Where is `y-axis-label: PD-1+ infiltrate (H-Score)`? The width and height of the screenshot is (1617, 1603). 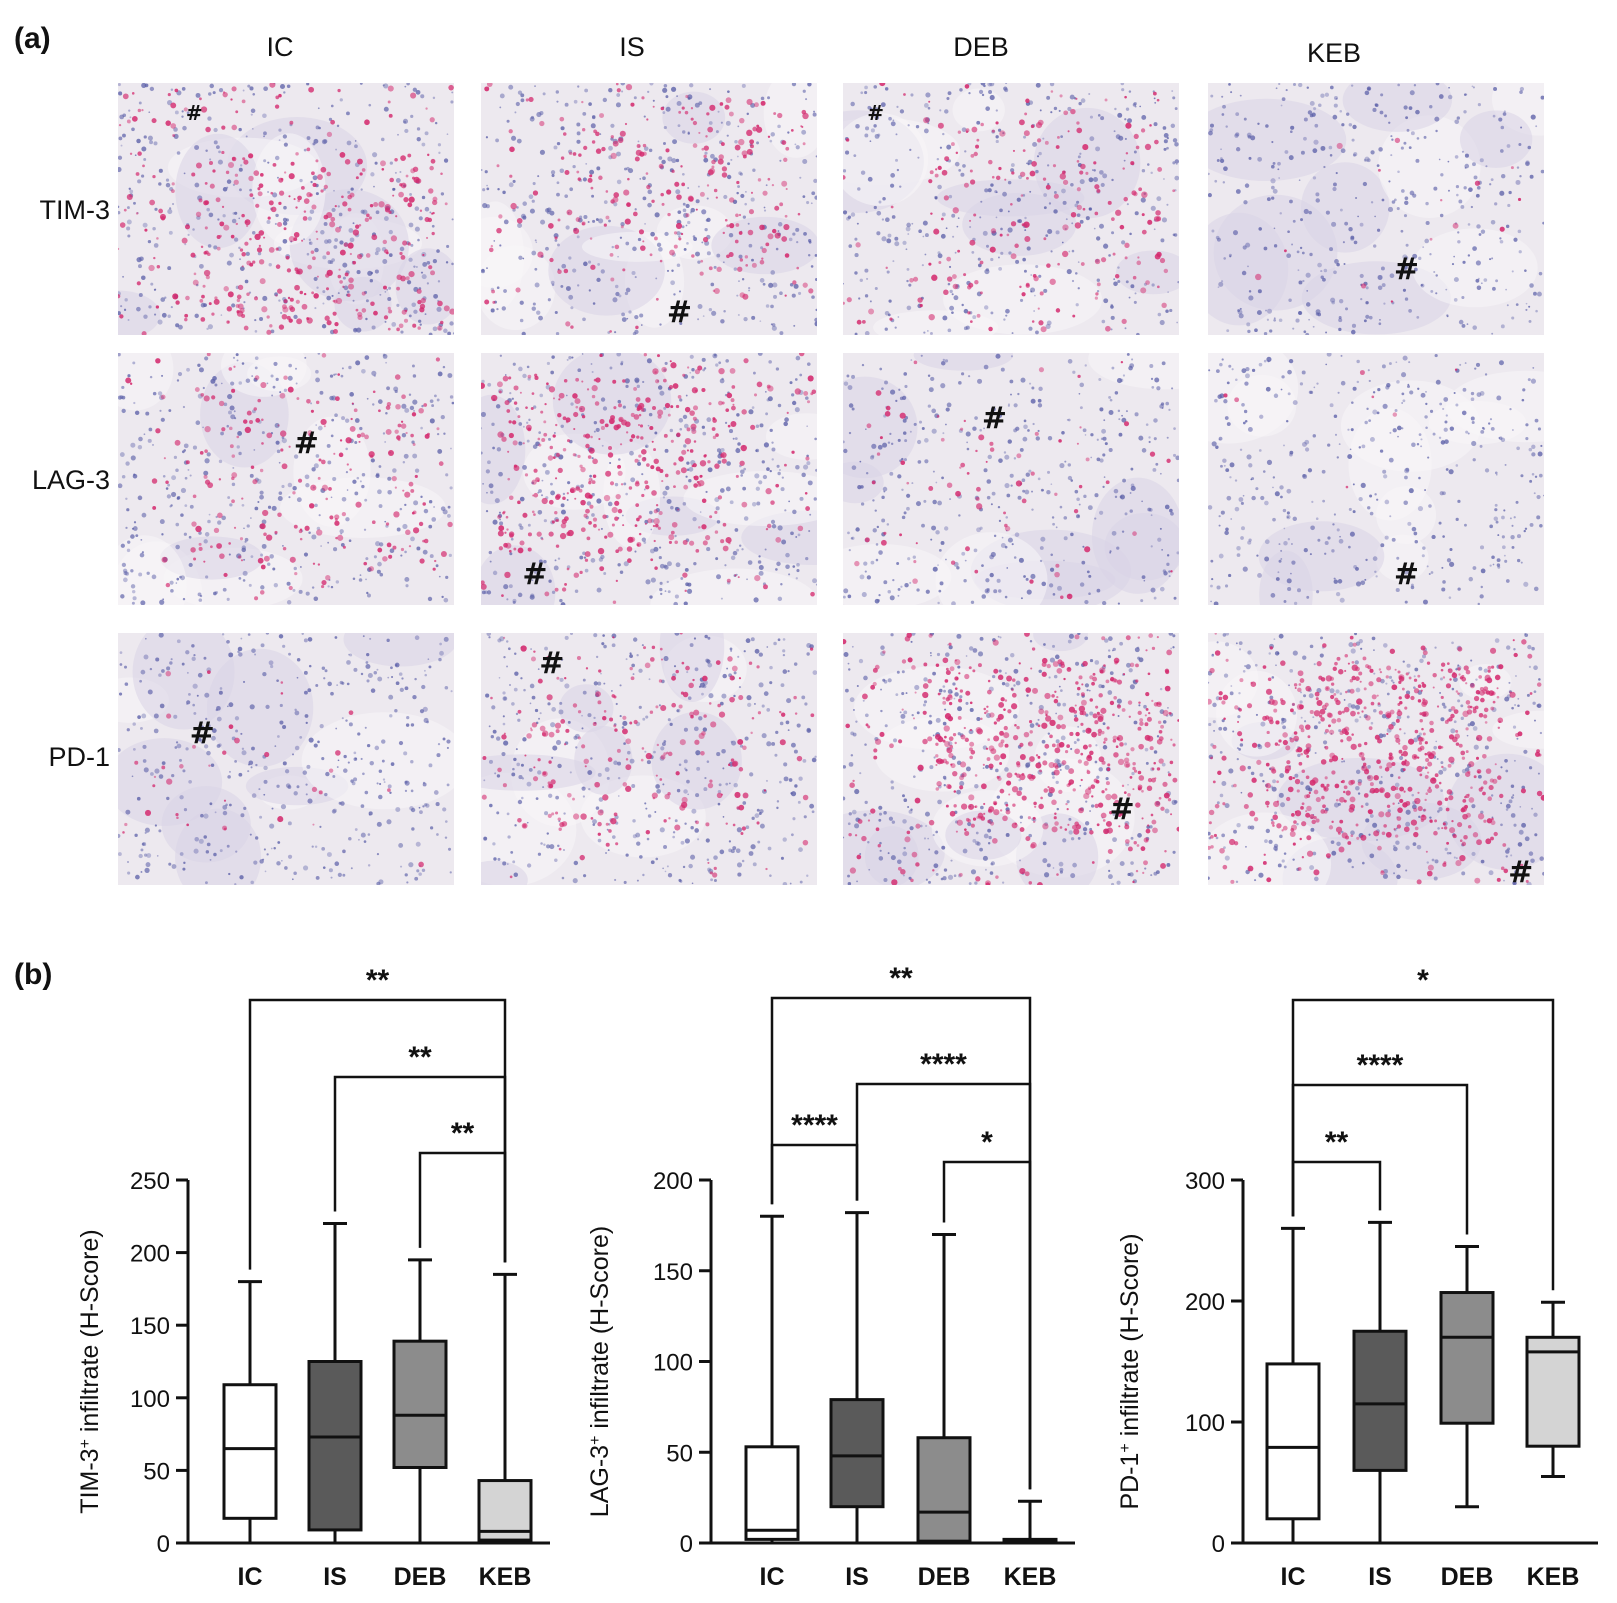 y-axis-label: PD-1+ infiltrate (H-Score) is located at coordinates (1130, 1371).